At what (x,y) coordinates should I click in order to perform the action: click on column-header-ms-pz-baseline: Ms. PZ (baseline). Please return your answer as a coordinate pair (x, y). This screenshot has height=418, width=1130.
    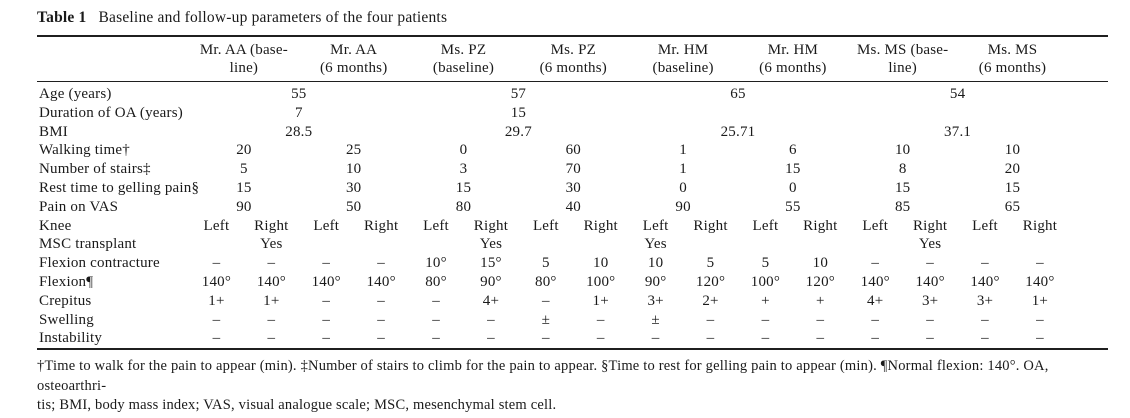
    Looking at the image, I should click on (463, 59).